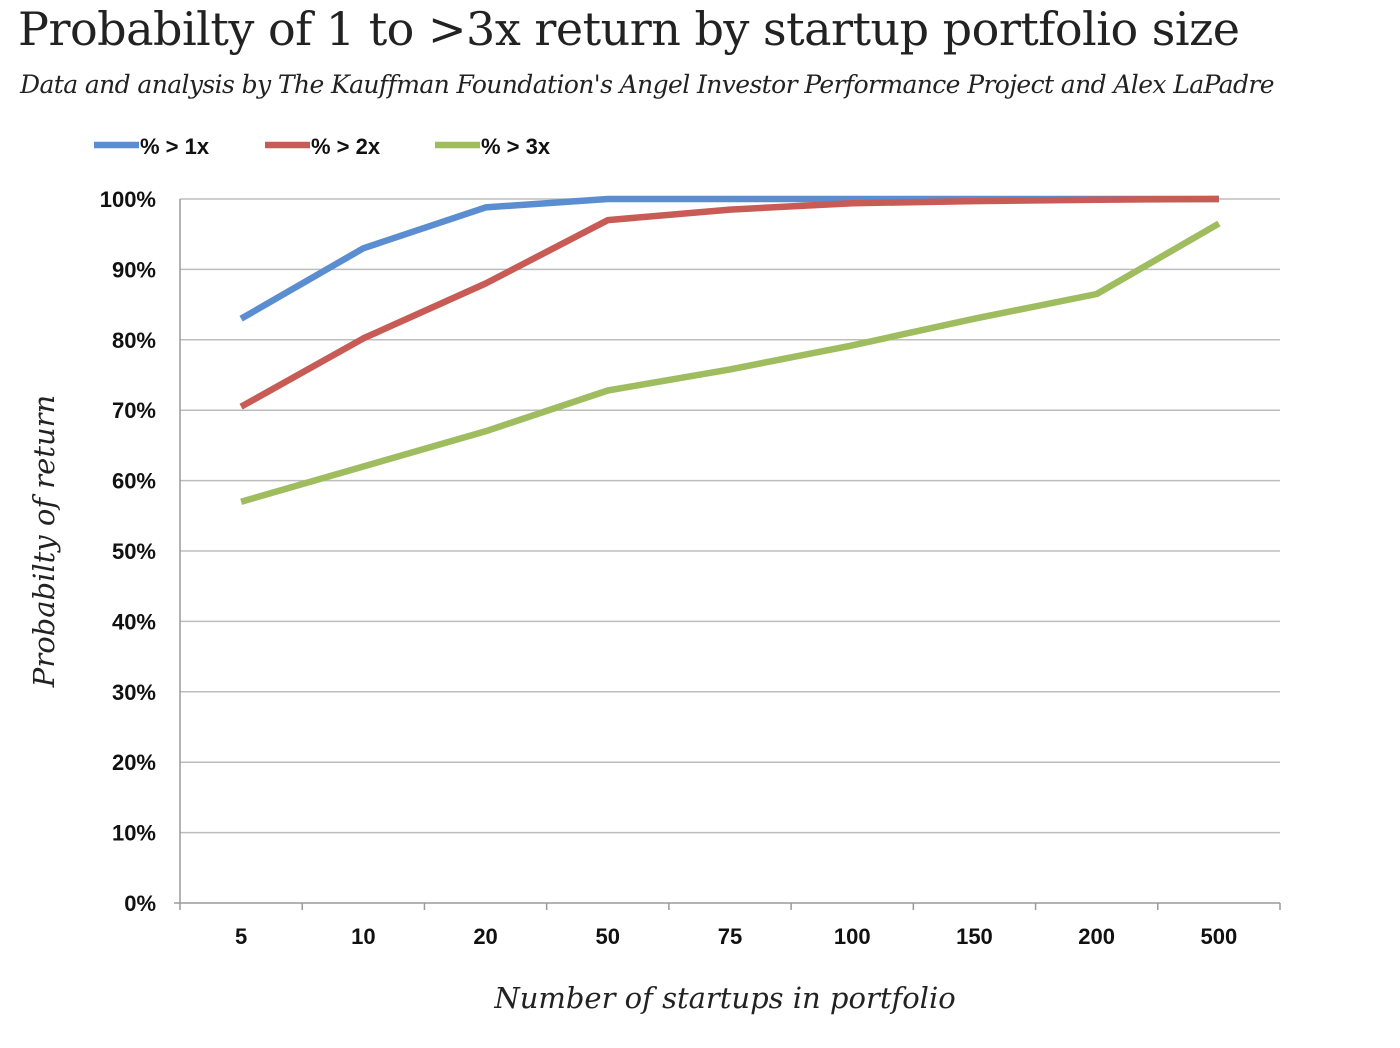 This screenshot has width=1400, height=1048. I want to click on y-tick-label: 50%, so click(134, 551).